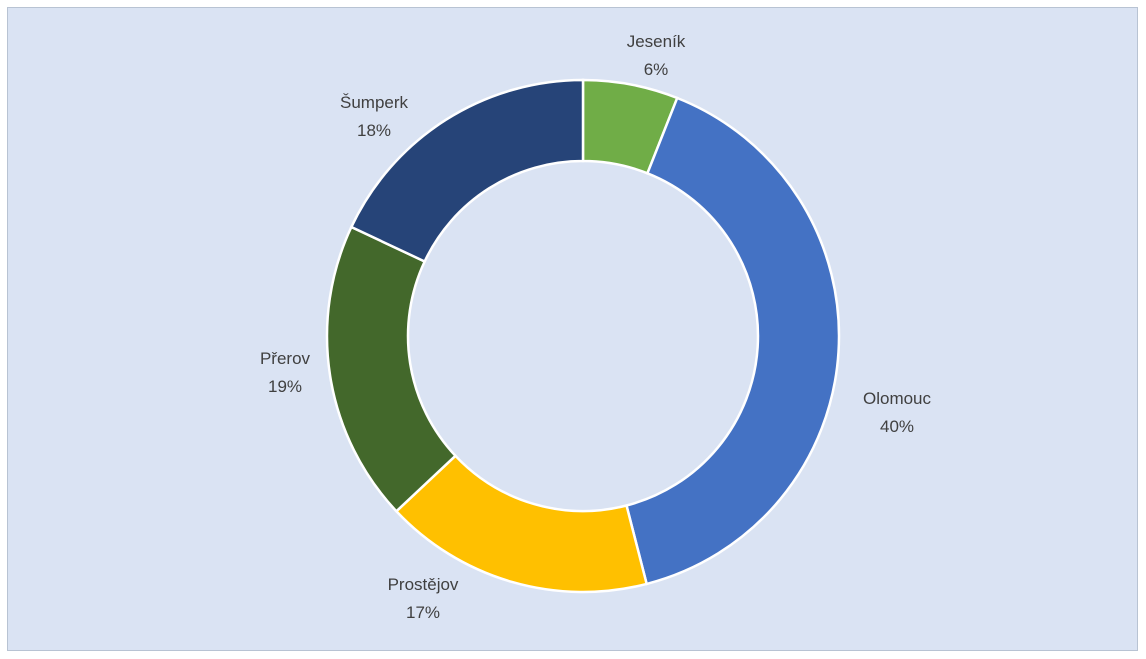 Image resolution: width=1146 pixels, height=659 pixels. Describe the element at coordinates (897, 398) in the screenshot. I see `slice-category-label: Olomouc` at that location.